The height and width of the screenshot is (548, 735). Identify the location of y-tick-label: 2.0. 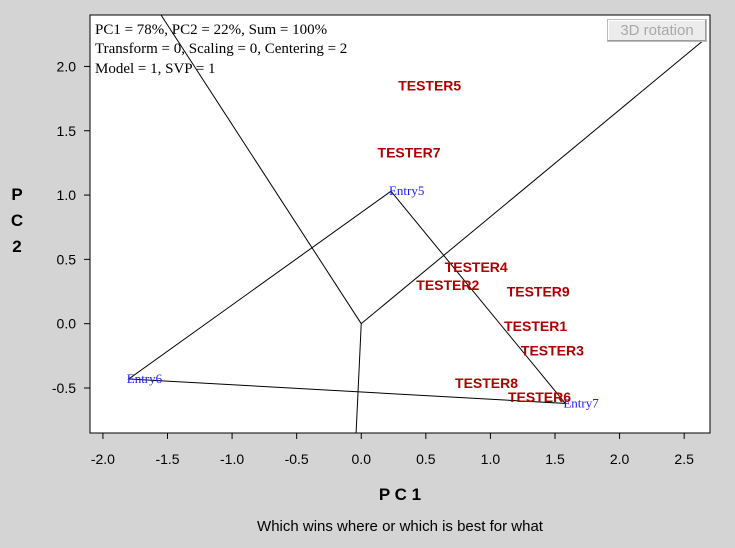
(67, 66).